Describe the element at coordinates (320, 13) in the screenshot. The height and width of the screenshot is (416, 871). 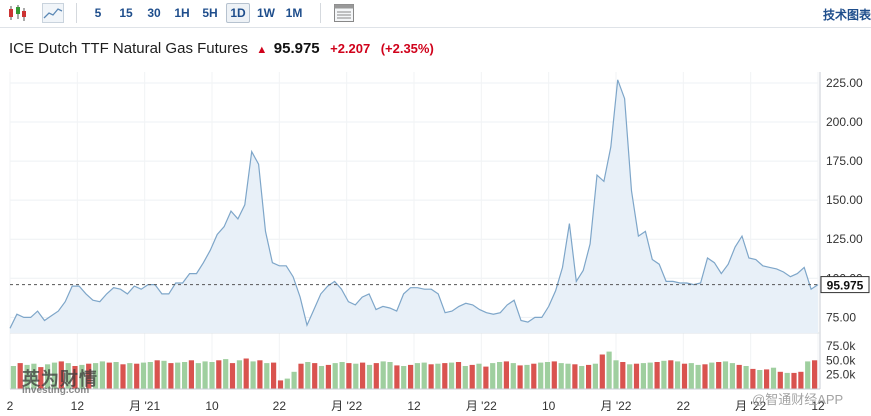
I see `toolbar-separator` at that location.